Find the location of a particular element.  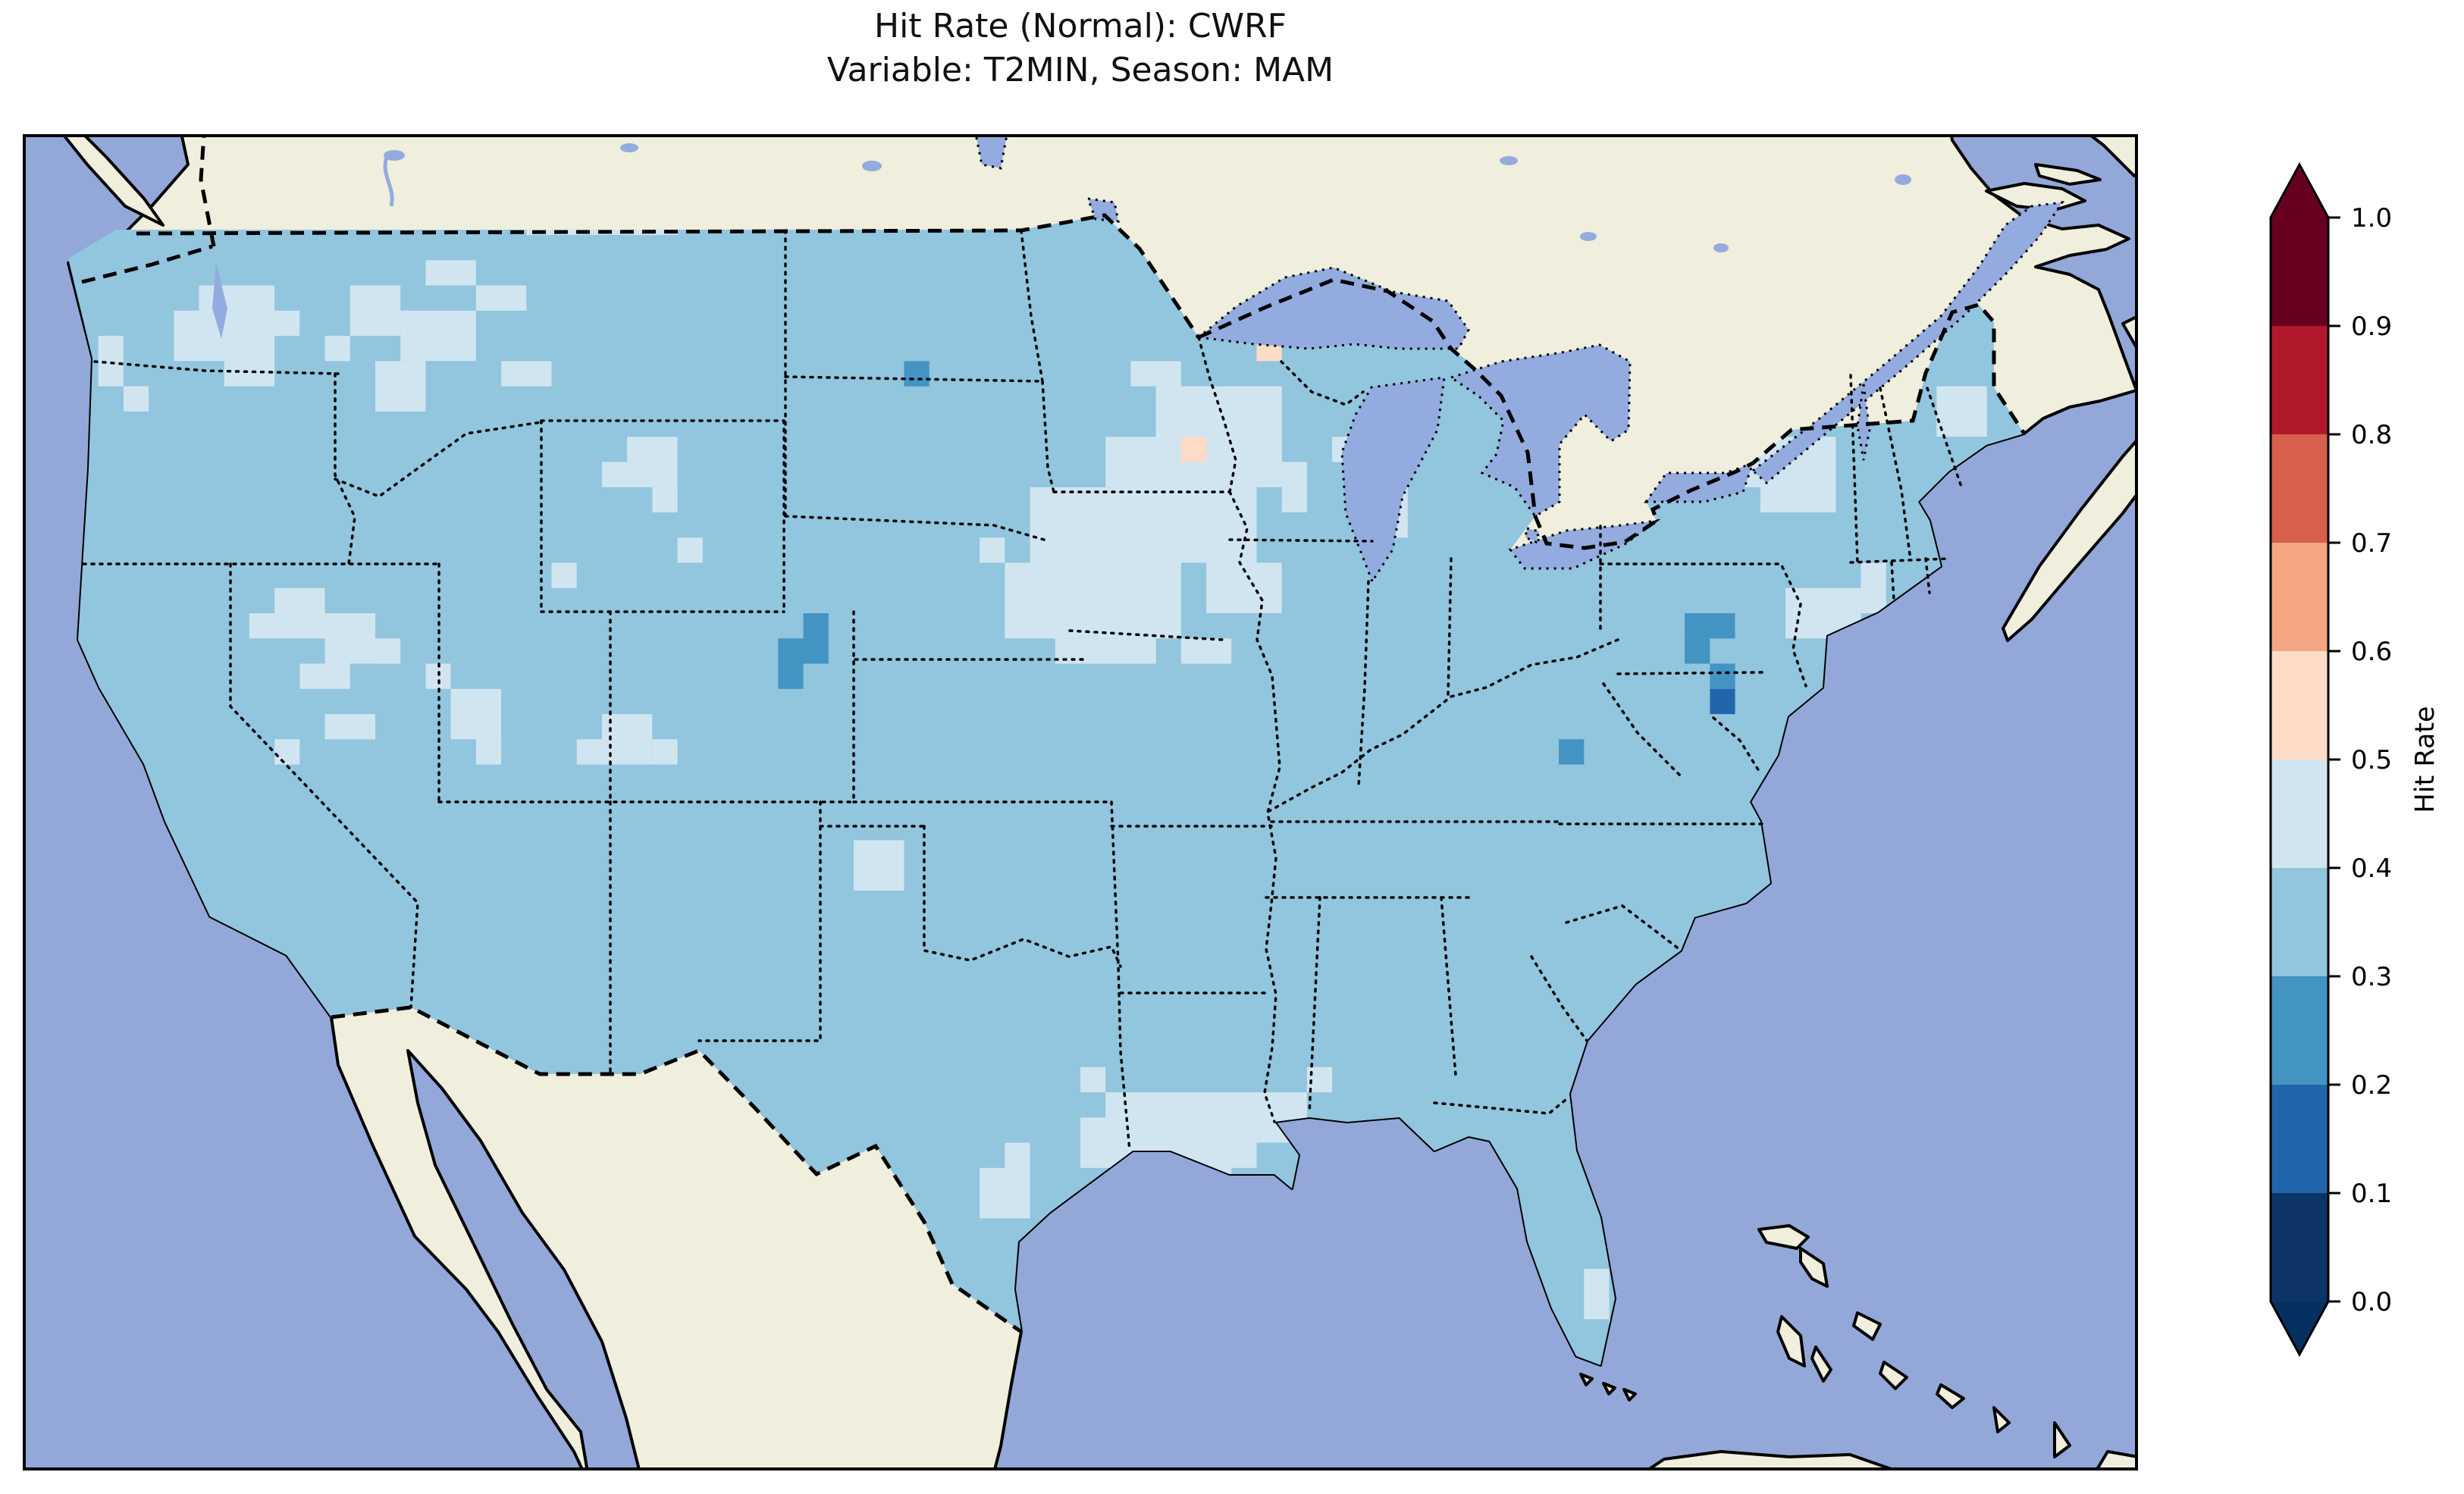

hit-rate-cell-b1 is located at coordinates (1722, 701).